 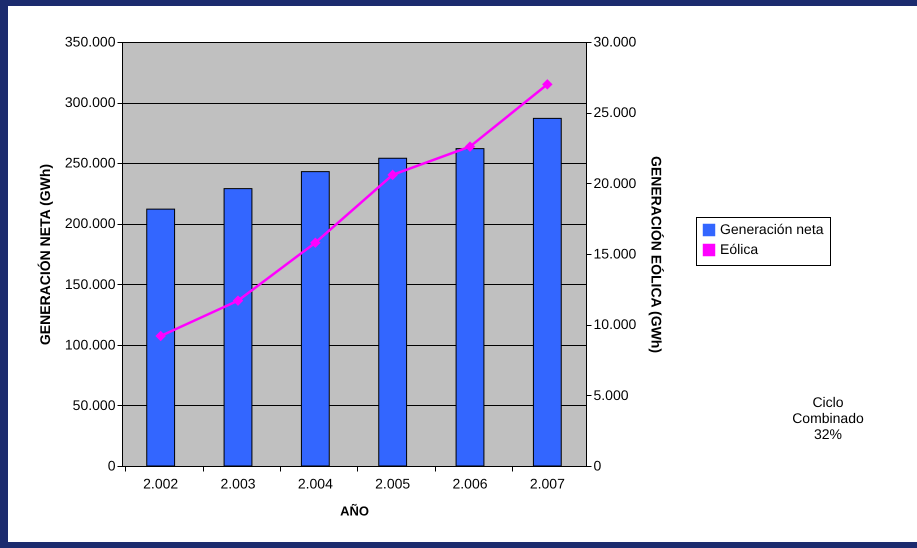 I want to click on y2-tick-label: 15.000, so click(x=615, y=254).